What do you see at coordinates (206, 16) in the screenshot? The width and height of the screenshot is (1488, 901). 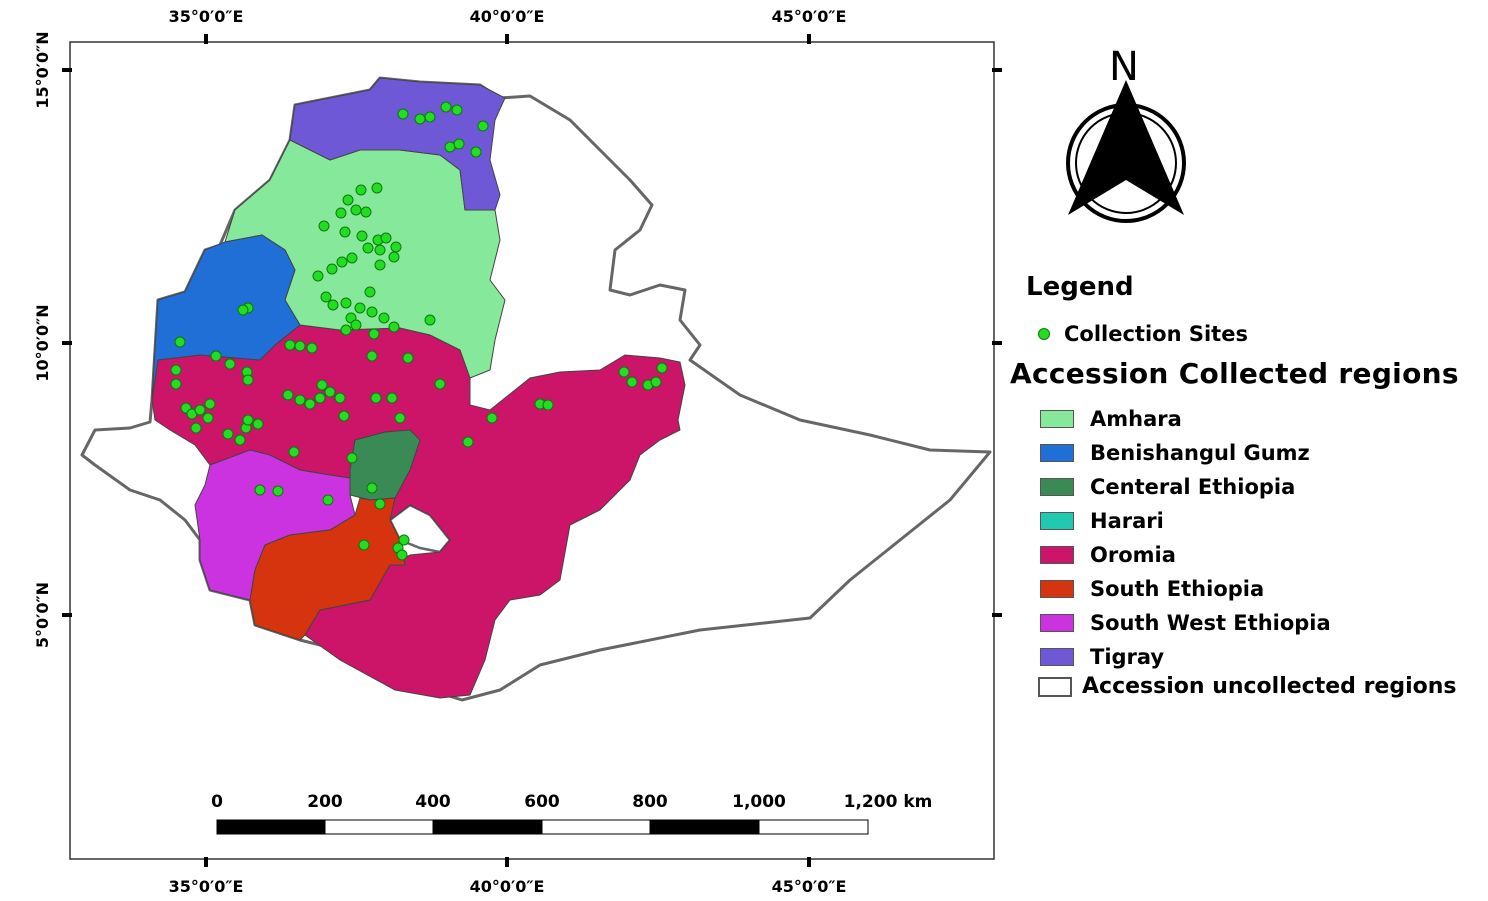 I see `lon-label-top-1: 35°0′0″E` at bounding box center [206, 16].